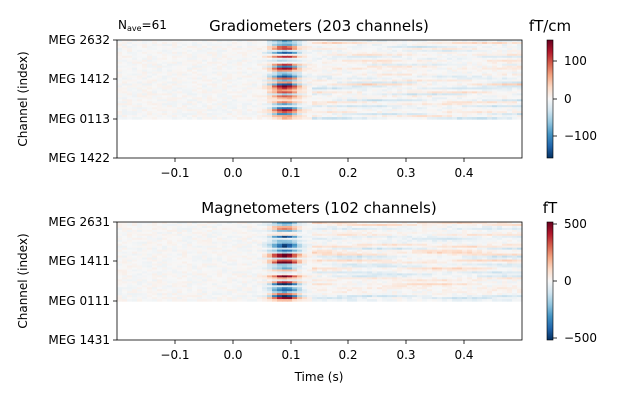  What do you see at coordinates (79, 158) in the screenshot?
I see `grad-ytick-label-3: MEG 1422` at bounding box center [79, 158].